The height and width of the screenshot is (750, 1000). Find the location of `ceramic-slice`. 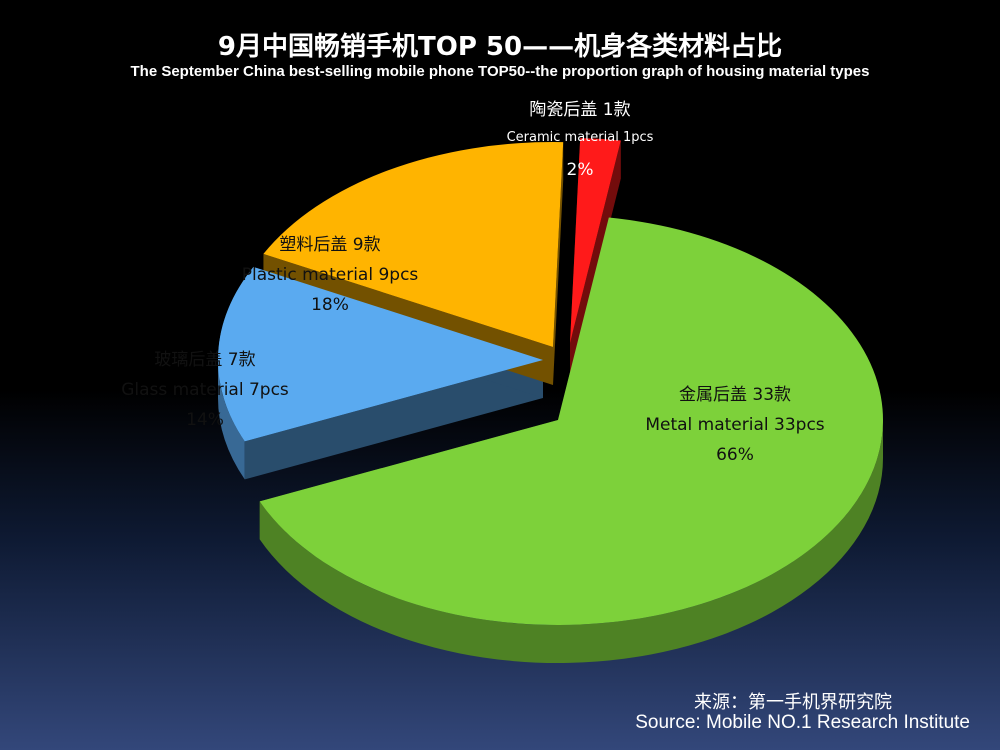

ceramic-slice is located at coordinates (595, 240).